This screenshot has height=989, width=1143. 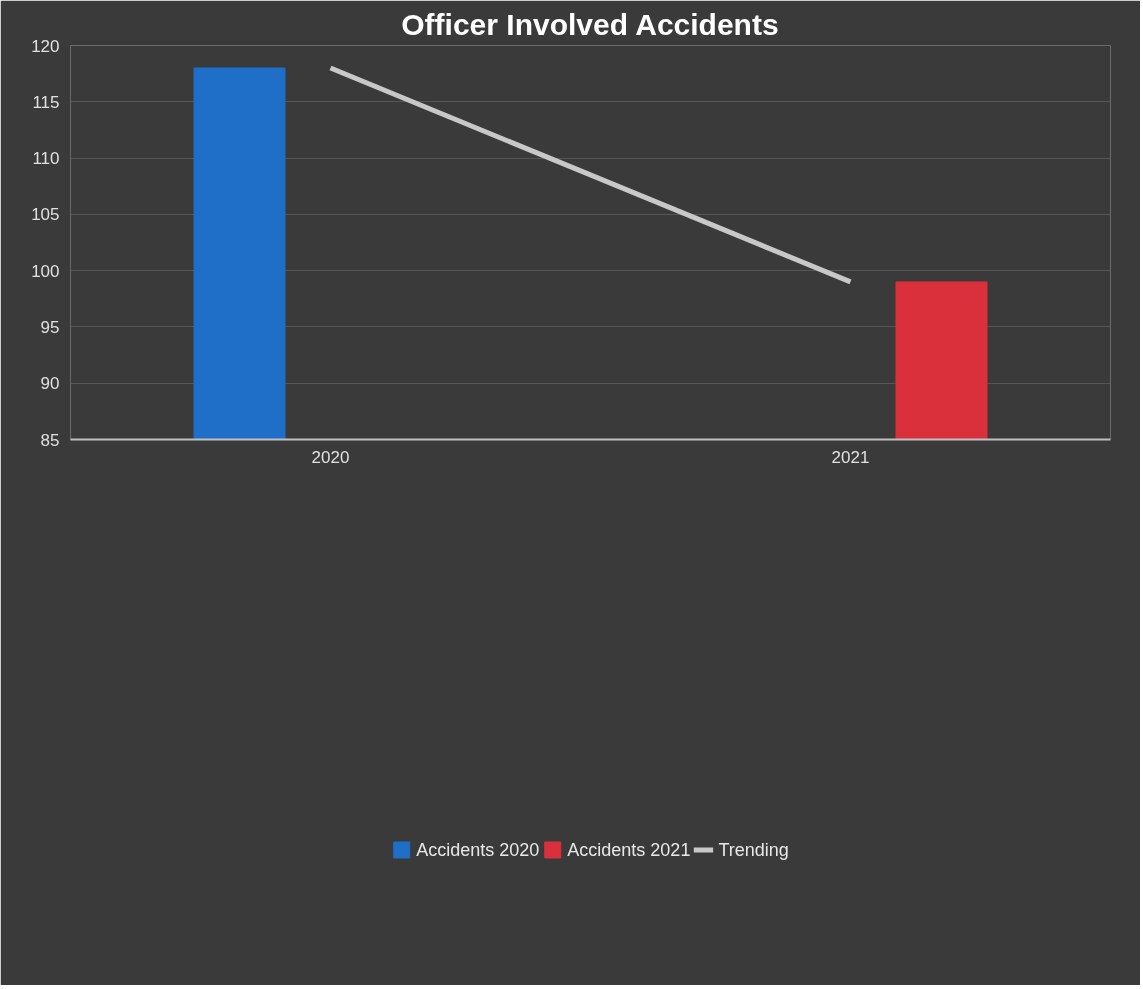 What do you see at coordinates (45, 215) in the screenshot?
I see `y-tick-label: 105` at bounding box center [45, 215].